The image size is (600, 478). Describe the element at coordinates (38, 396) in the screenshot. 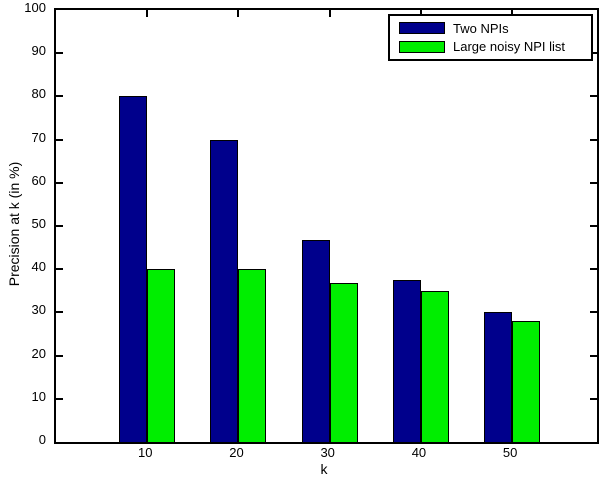

I see `y-tick-label: 10` at that location.